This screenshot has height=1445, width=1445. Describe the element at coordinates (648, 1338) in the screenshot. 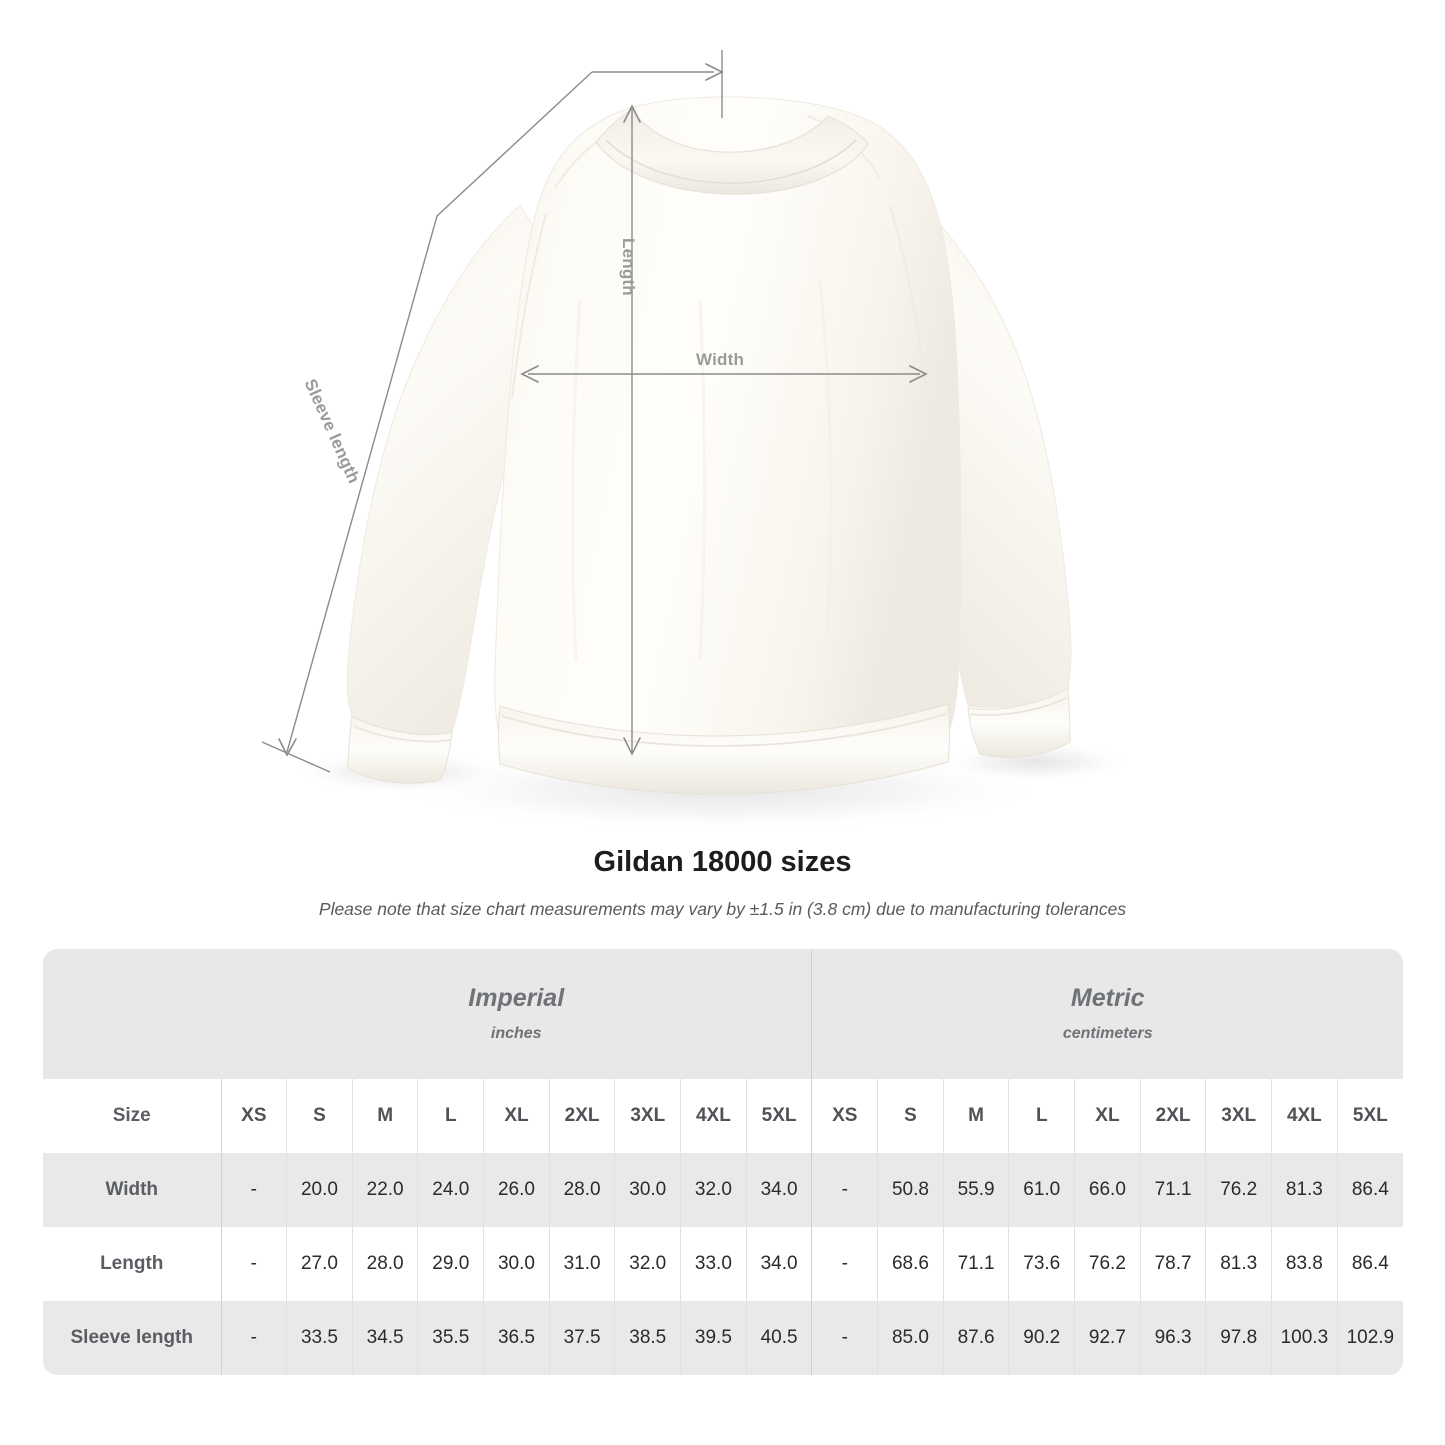

I see `cell-sleeve-length-imperial-3xl: 38.5` at that location.